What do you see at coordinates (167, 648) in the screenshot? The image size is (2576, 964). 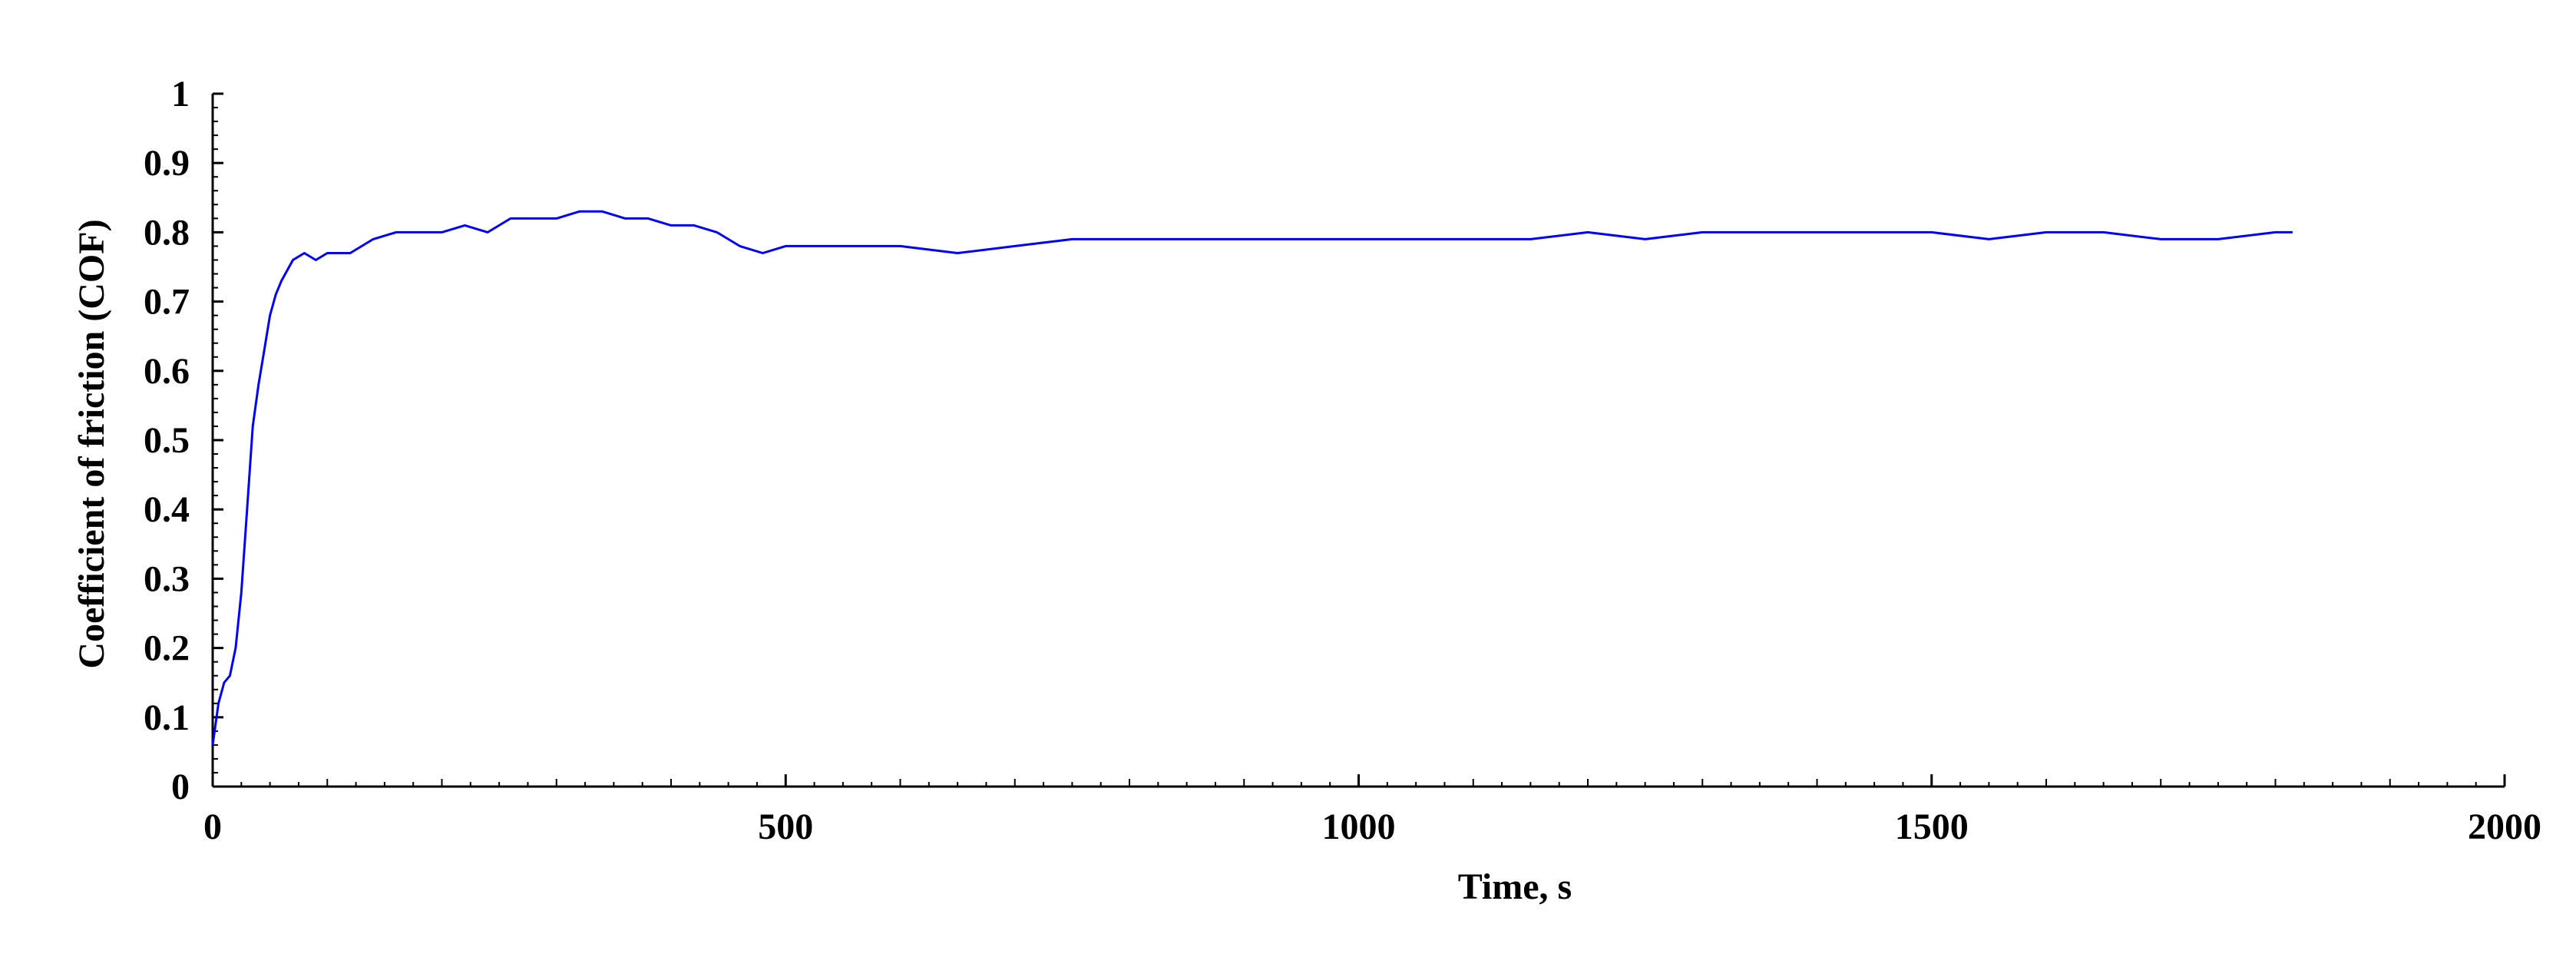 I see `y-tick-label: 0.2` at bounding box center [167, 648].